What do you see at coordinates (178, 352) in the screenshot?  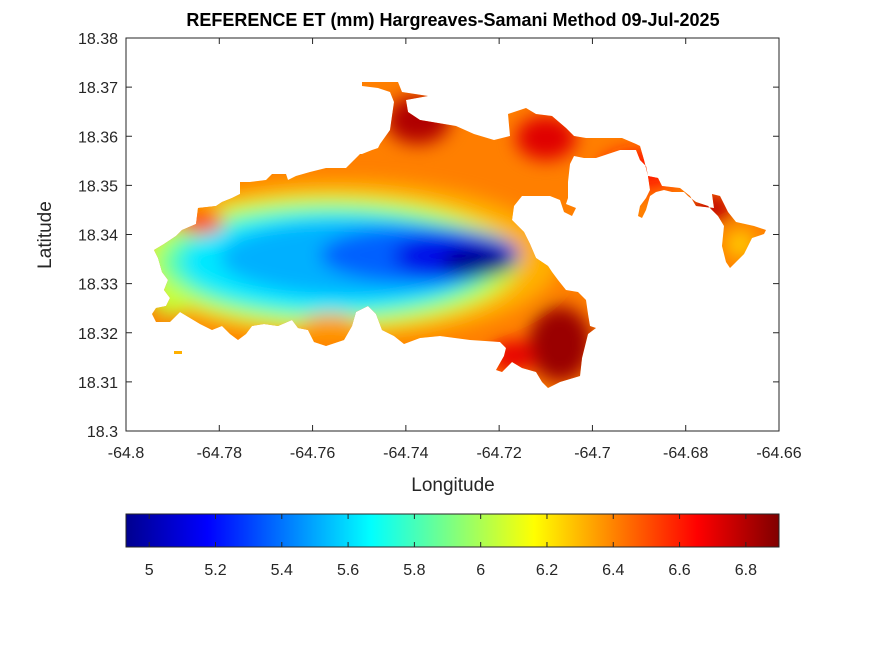 I see `island-fragment` at bounding box center [178, 352].